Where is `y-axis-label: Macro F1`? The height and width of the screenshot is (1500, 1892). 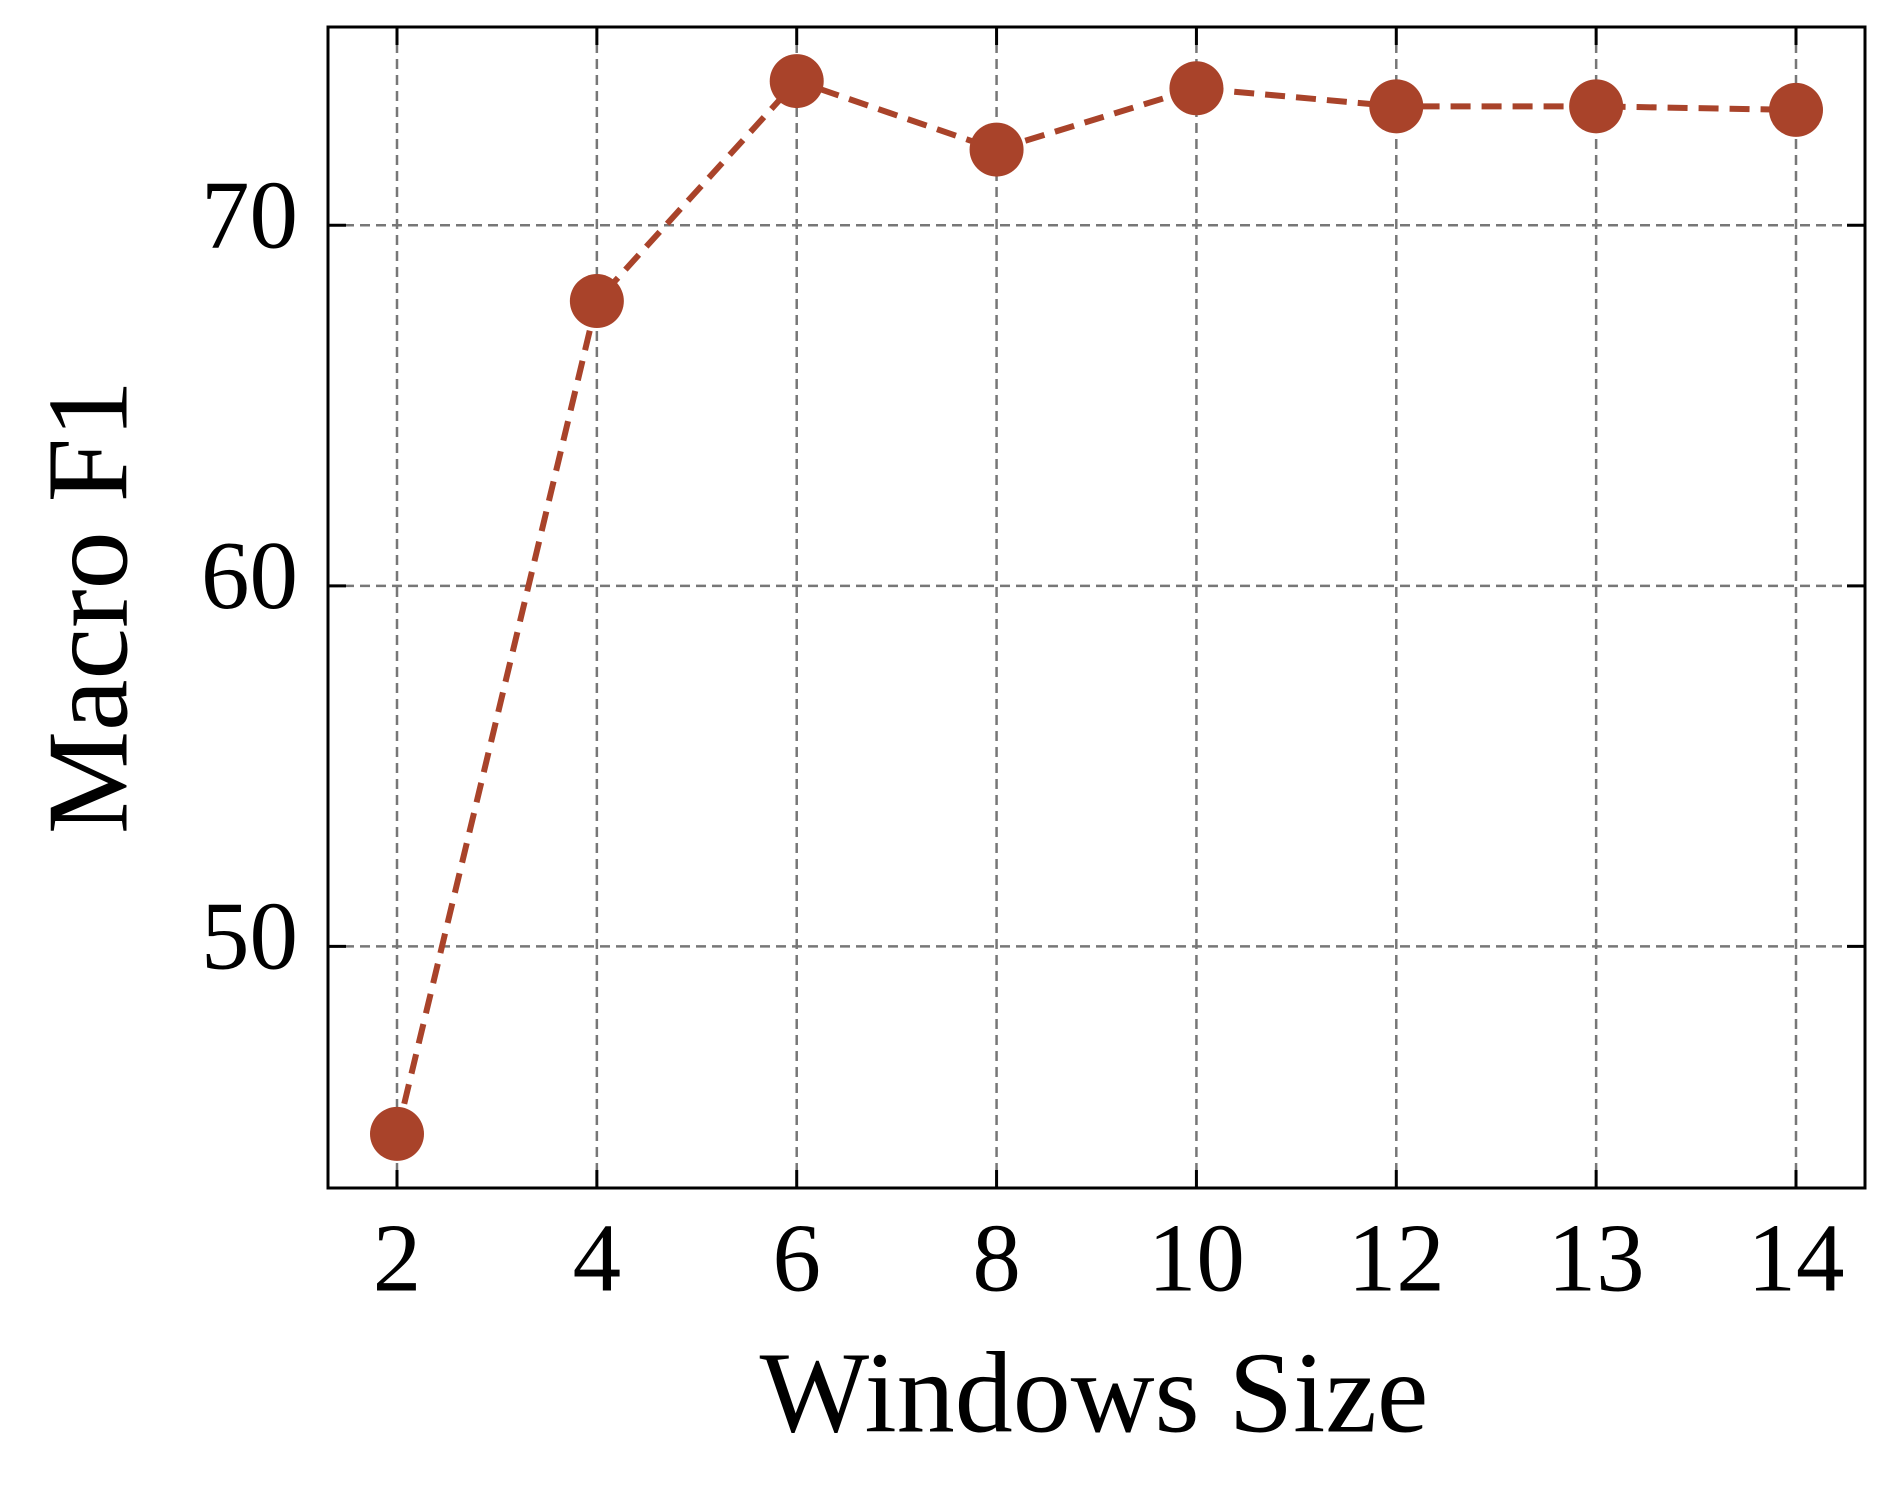
y-axis-label: Macro F1 is located at coordinates (89, 607).